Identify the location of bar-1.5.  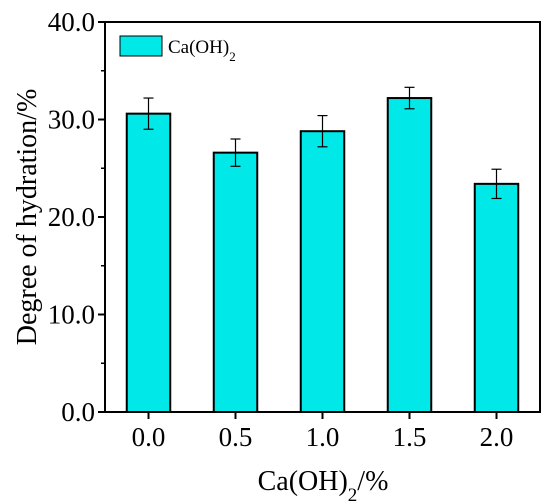
(409, 255).